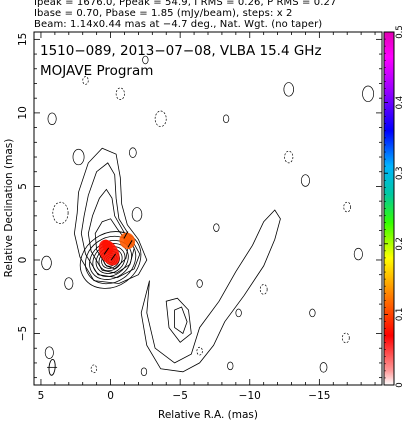  I want to click on x-tick-label: −5, so click(179, 396).